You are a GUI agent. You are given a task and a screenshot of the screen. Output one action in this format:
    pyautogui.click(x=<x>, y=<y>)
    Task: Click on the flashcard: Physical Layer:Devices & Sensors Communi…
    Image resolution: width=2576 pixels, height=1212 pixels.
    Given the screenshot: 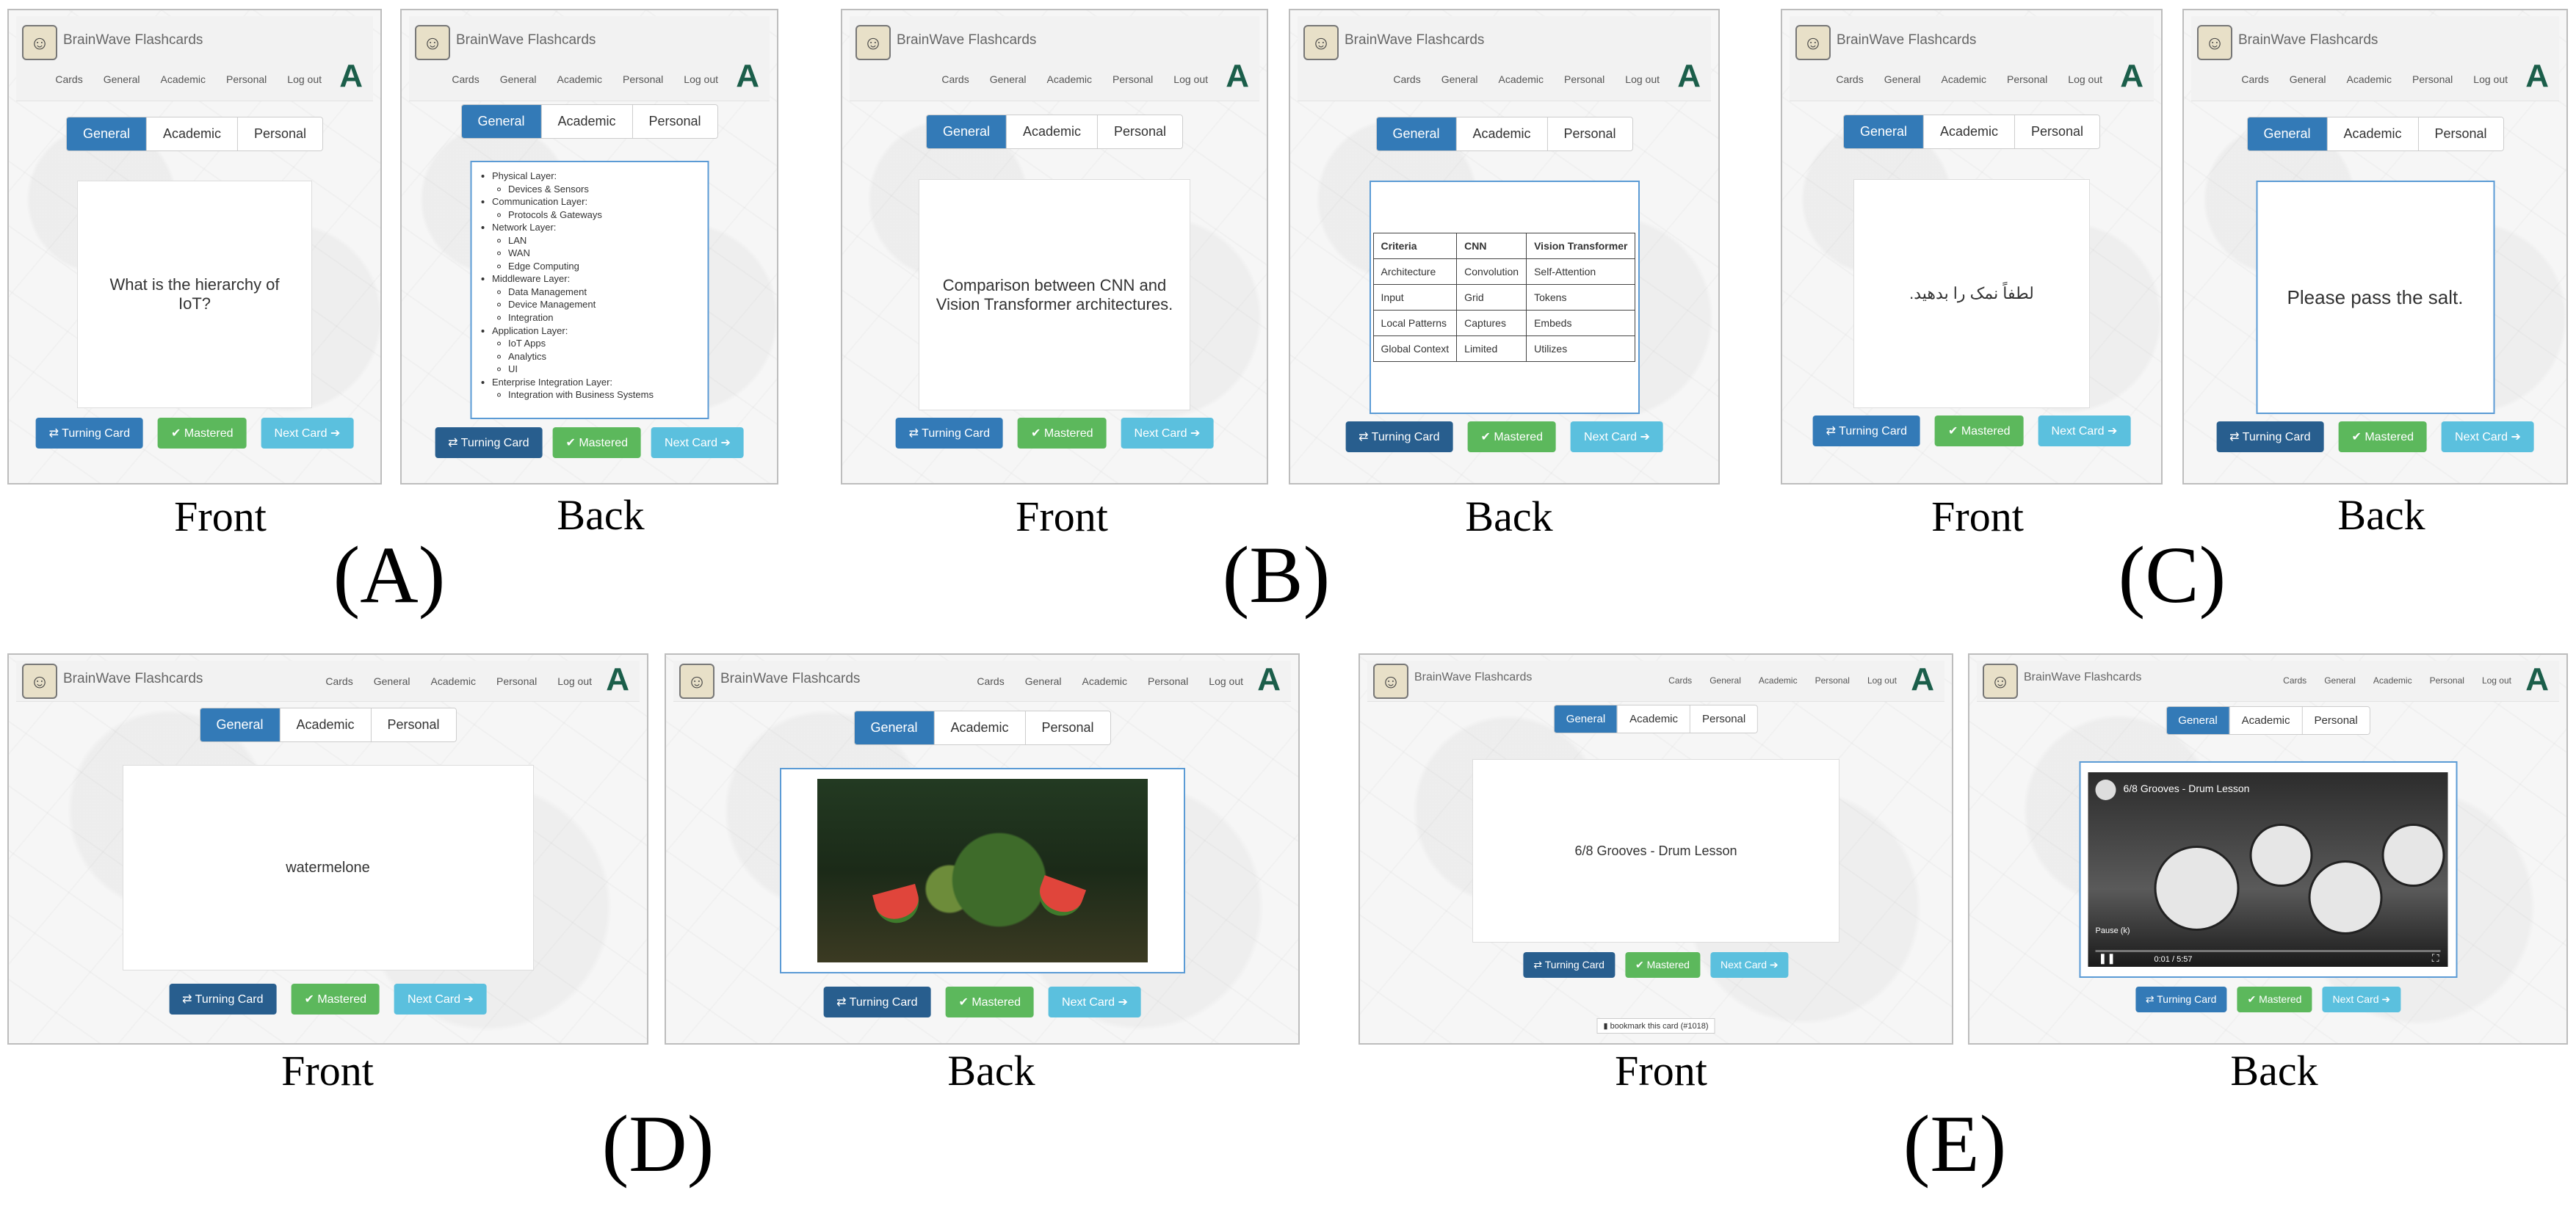 What is the action you would take?
    pyautogui.click(x=589, y=290)
    